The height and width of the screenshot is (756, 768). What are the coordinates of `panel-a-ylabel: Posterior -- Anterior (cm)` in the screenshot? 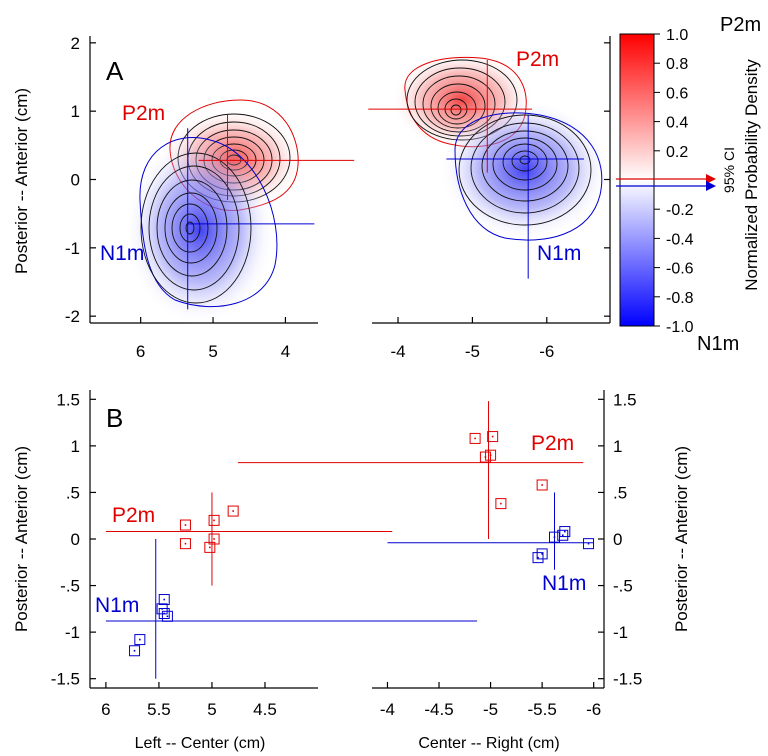 It's located at (21, 181).